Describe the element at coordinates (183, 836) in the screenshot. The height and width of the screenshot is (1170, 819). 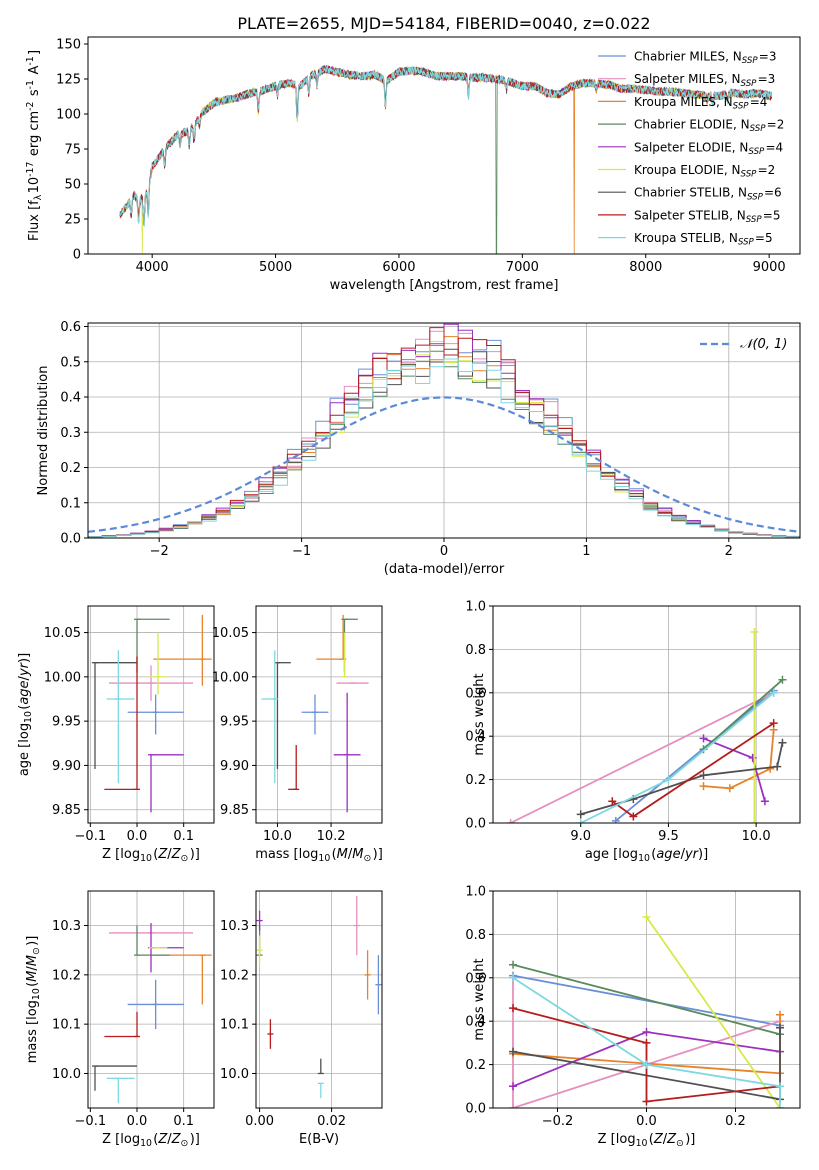
I see `x-tick-label: 0.1` at that location.